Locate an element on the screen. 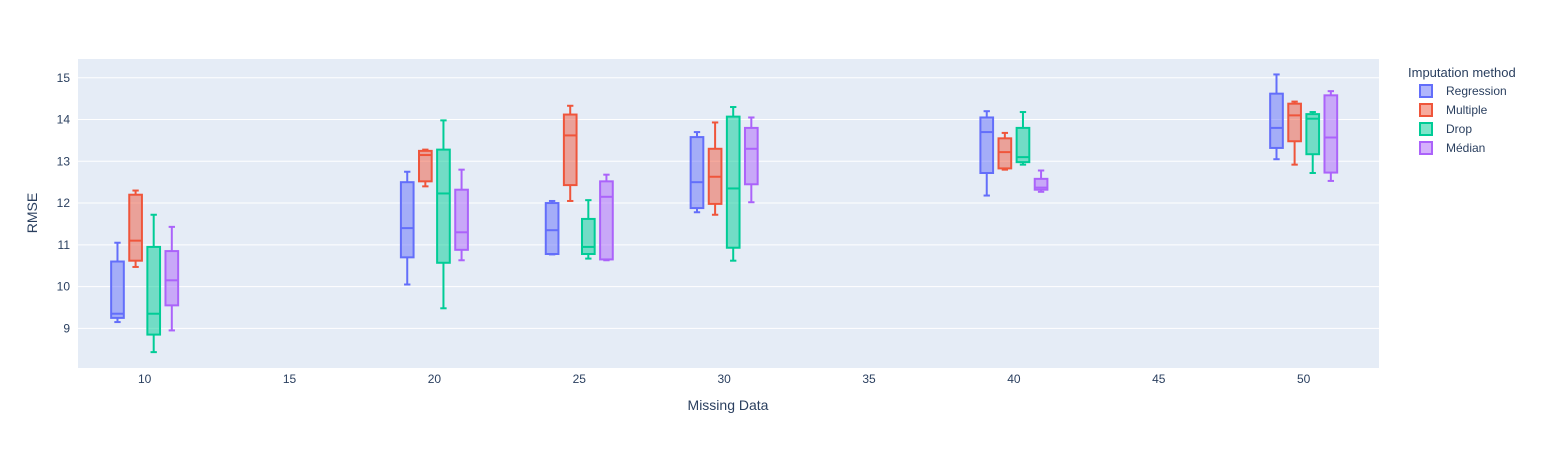 The height and width of the screenshot is (453, 1558). legend-title: Imputation method is located at coordinates (1462, 72).